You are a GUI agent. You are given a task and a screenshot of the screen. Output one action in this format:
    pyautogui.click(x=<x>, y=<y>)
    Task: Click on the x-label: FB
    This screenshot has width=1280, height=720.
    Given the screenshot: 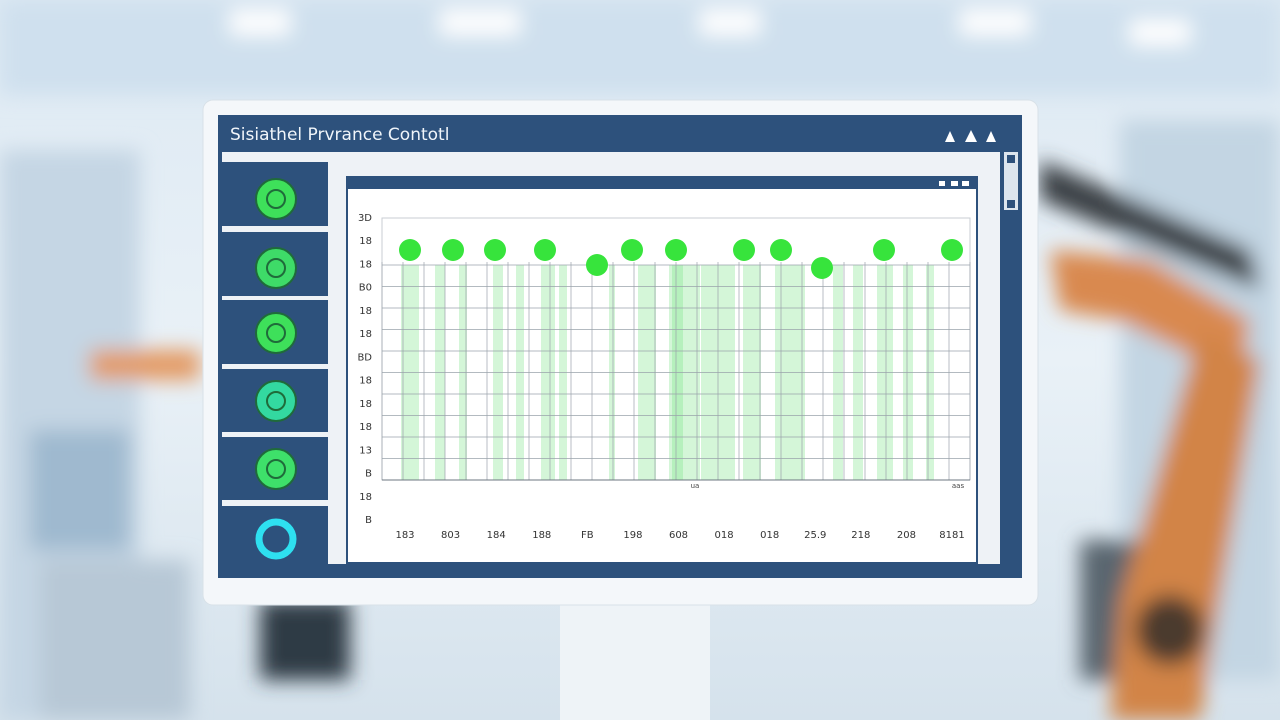 What is the action you would take?
    pyautogui.click(x=587, y=535)
    